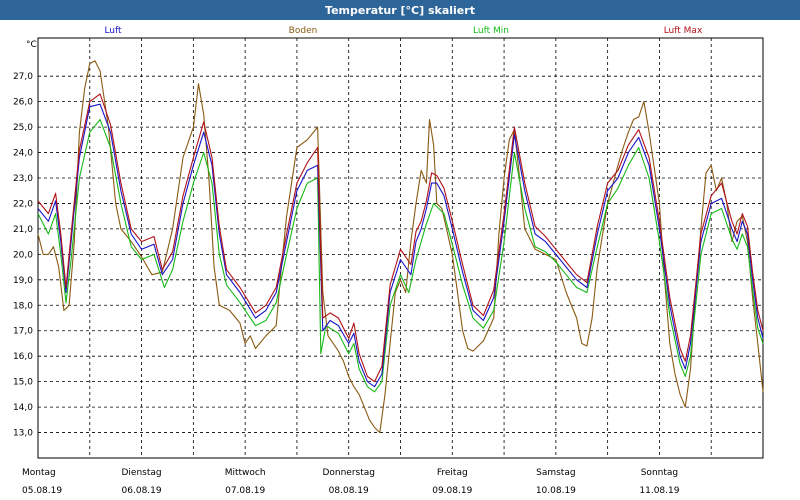 The height and width of the screenshot is (500, 800). Describe the element at coordinates (31, 45) in the screenshot. I see `y-axis-unit: °C` at that location.